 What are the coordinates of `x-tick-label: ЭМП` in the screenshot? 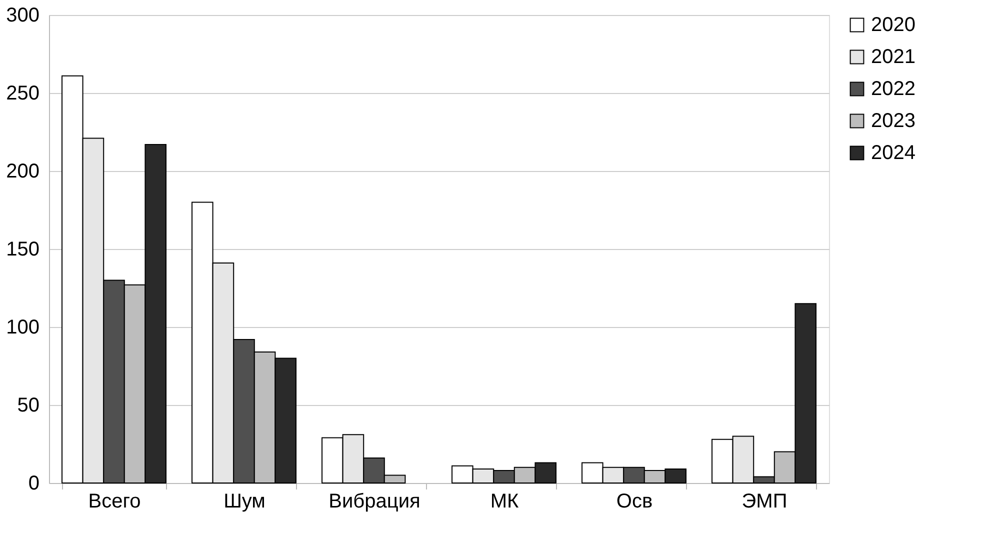 It's located at (765, 501).